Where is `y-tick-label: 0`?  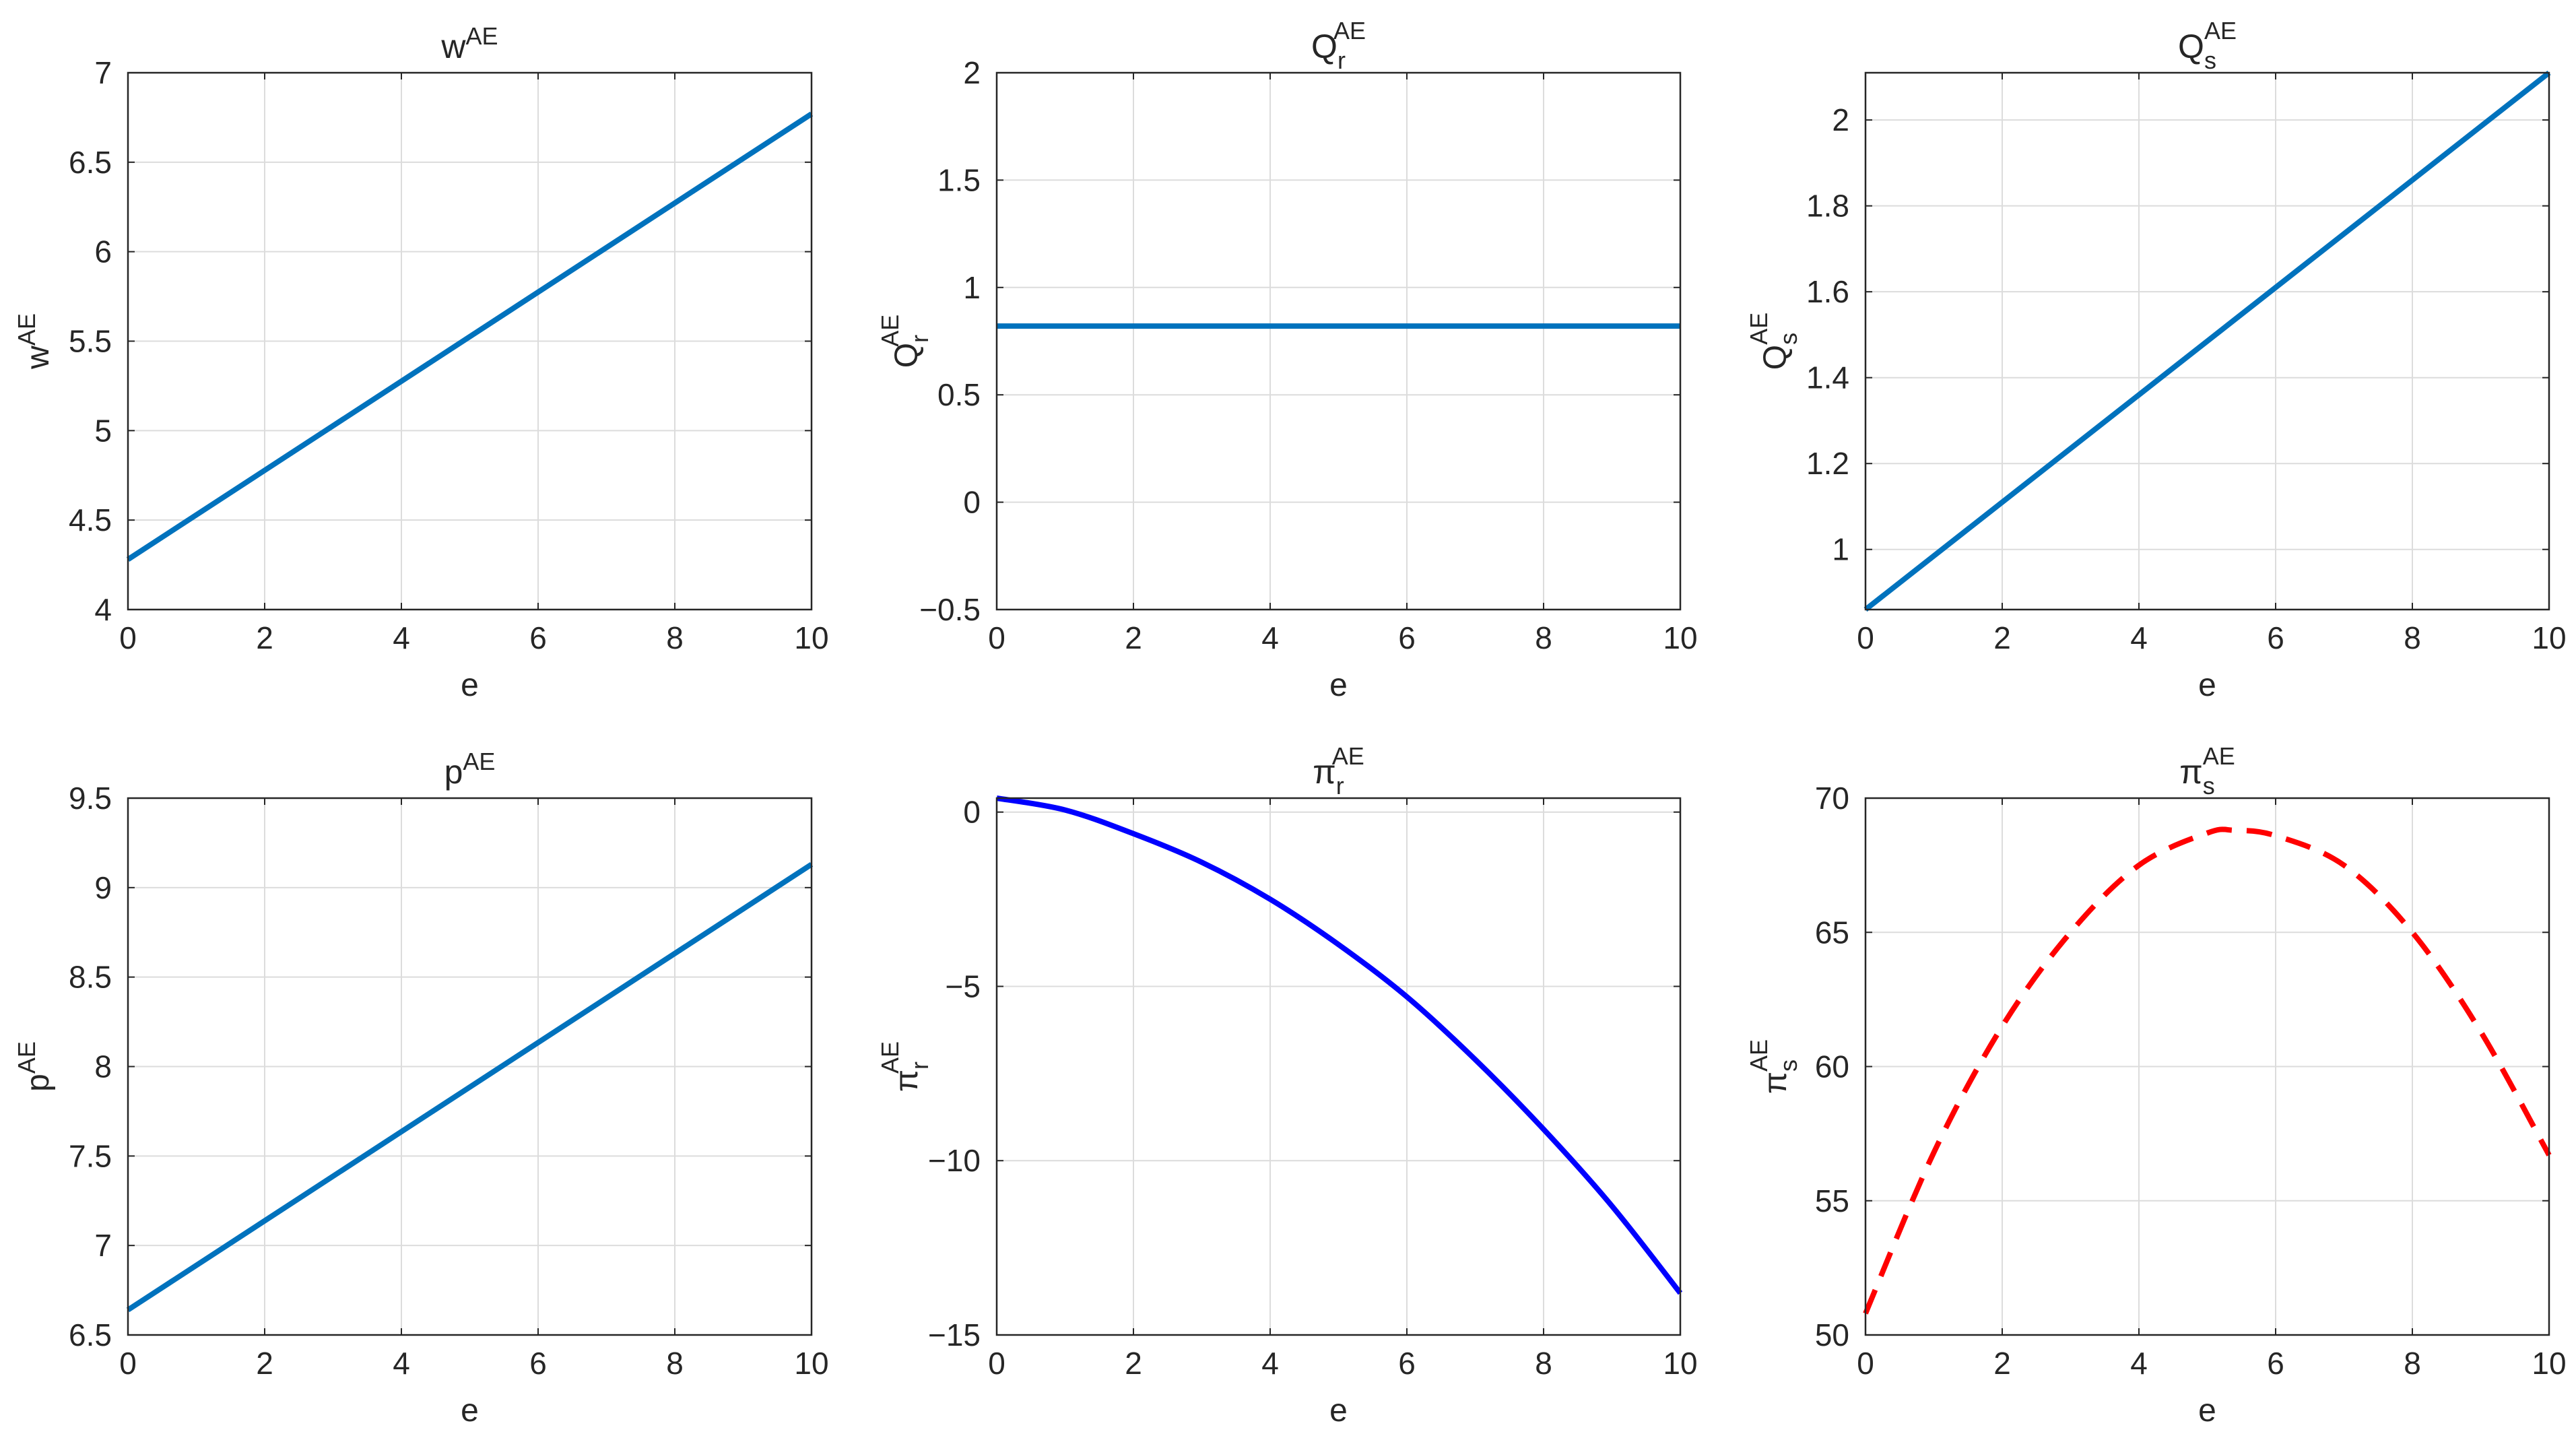 y-tick-label: 0 is located at coordinates (972, 503).